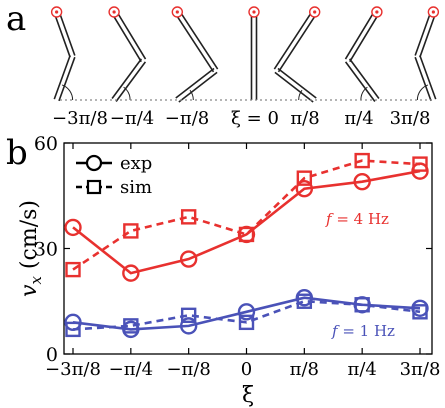  I want to click on series-1Hz-sim, so click(246, 315).